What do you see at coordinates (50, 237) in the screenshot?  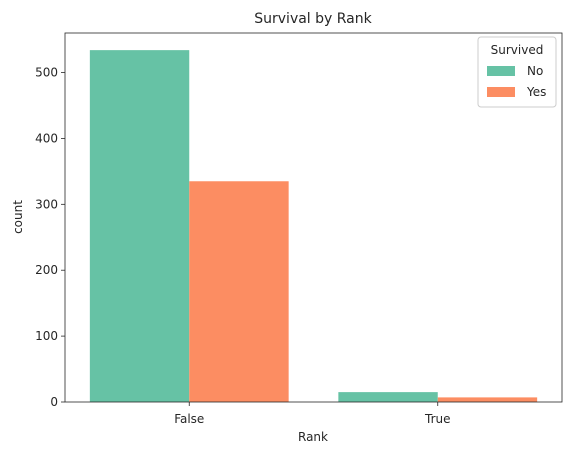 I see `y-ticks: 0 100 200 300 400 500` at bounding box center [50, 237].